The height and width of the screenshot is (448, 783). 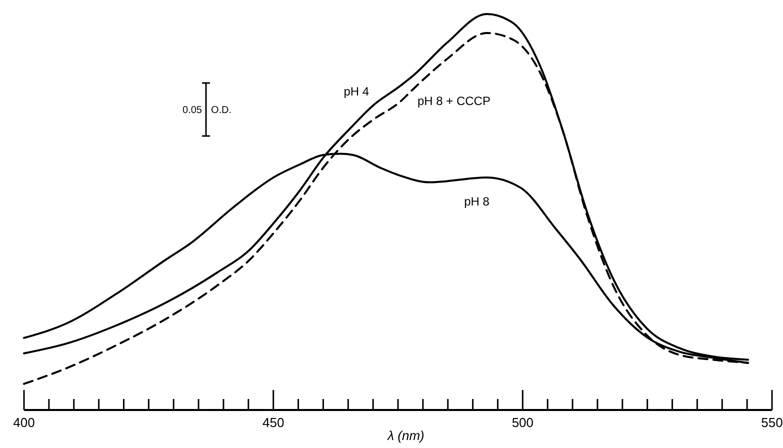 What do you see at coordinates (207, 110) in the screenshot?
I see `annotation: 0.05 O.D.` at bounding box center [207, 110].